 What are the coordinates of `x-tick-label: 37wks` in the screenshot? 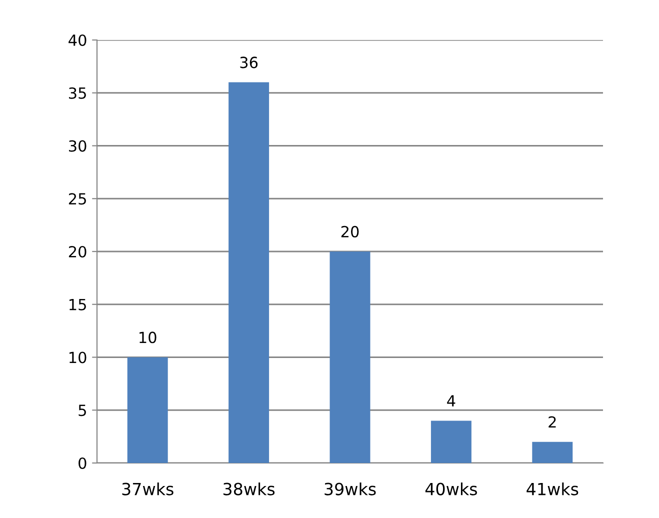 It's located at (148, 489).